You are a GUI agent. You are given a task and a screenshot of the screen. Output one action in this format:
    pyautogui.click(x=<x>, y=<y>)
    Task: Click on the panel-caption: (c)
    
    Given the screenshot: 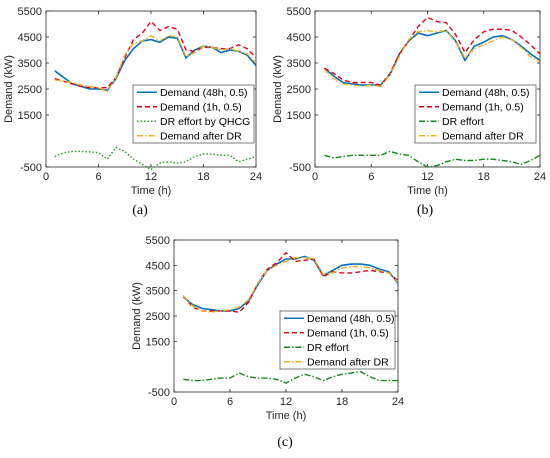 What is the action you would take?
    pyautogui.click(x=285, y=442)
    